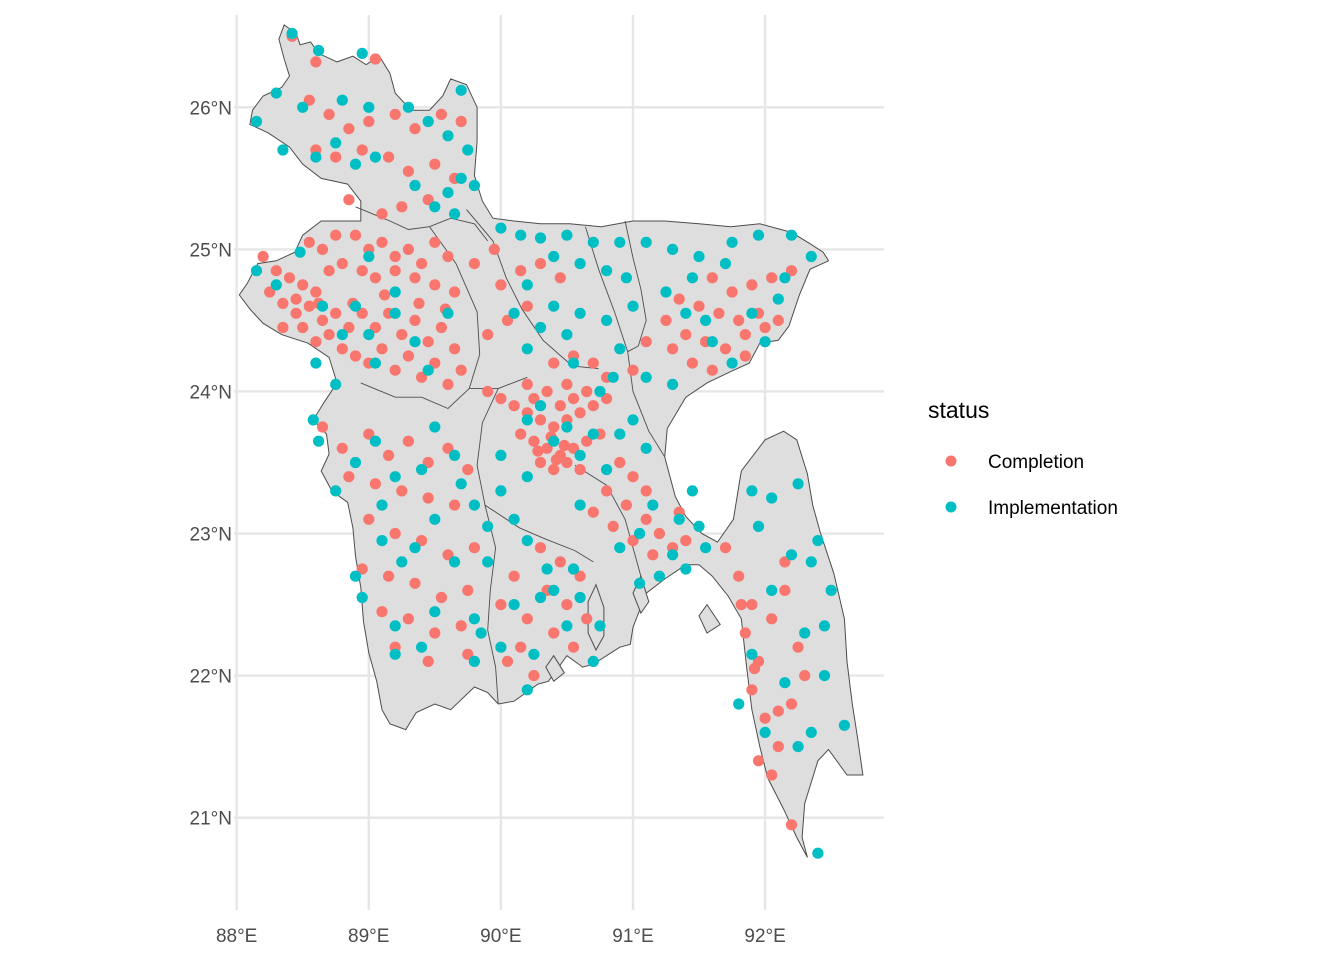 This screenshot has width=1344, height=960. I want to click on legend: status Completion Implementation, so click(1023, 458).